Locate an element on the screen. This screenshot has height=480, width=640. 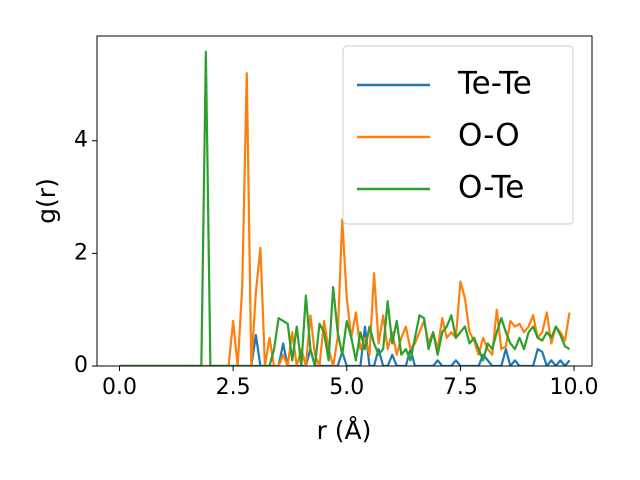
legend-label: Te-Te is located at coordinates (494, 84).